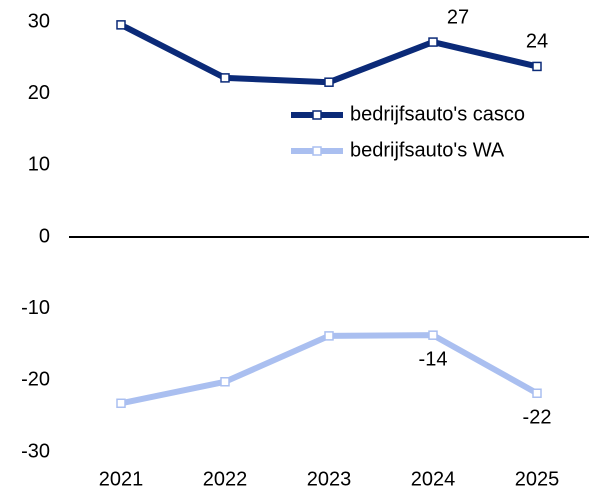  Describe the element at coordinates (35, 380) in the screenshot. I see `y-tick-label: -20` at that location.